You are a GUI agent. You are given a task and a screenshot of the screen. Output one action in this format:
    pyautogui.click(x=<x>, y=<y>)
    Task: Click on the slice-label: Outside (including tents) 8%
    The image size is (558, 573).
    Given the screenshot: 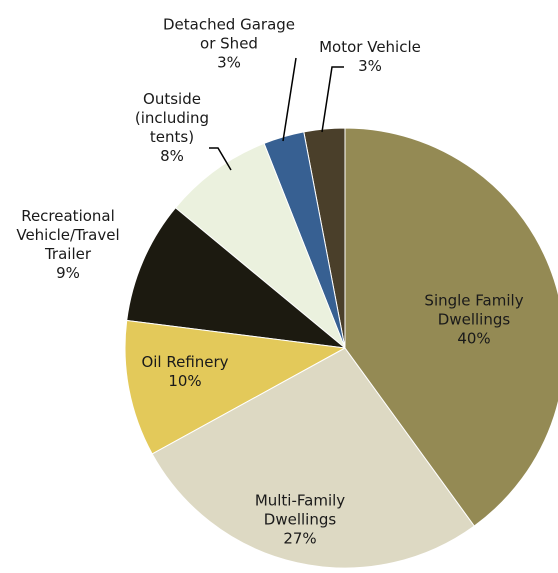 What is the action you would take?
    pyautogui.click(x=172, y=128)
    